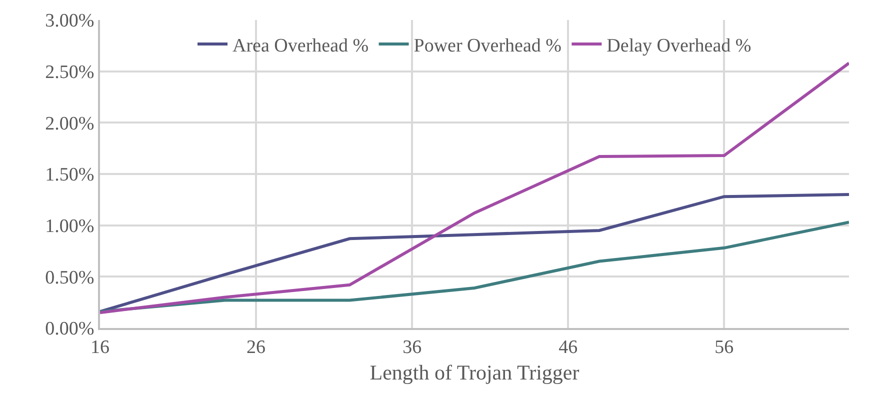 The height and width of the screenshot is (408, 877). Describe the element at coordinates (69, 72) in the screenshot. I see `y-tick-label: 2.50%` at that location.